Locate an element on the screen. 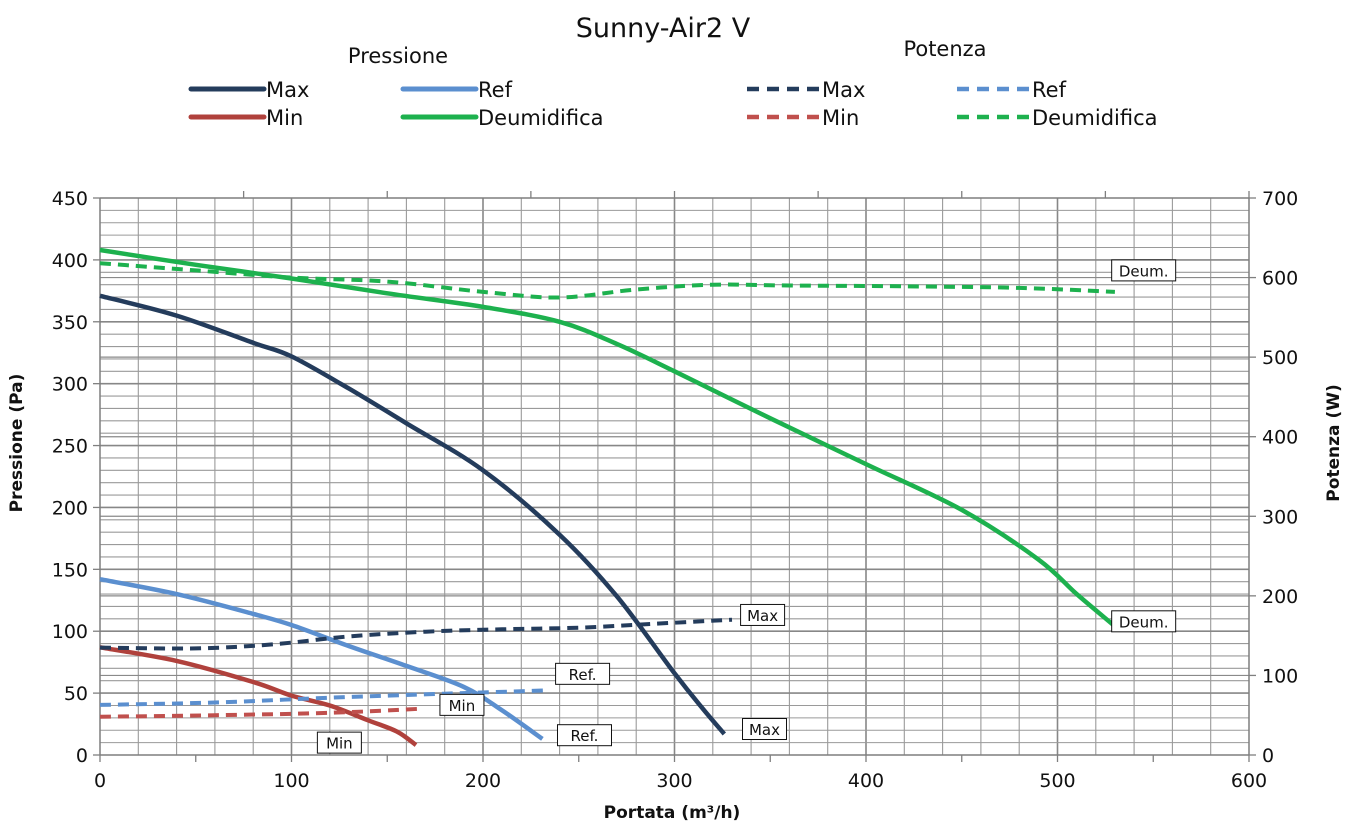 The height and width of the screenshot is (827, 1359). legend-group-title-potenza: Potenza is located at coordinates (944, 49).